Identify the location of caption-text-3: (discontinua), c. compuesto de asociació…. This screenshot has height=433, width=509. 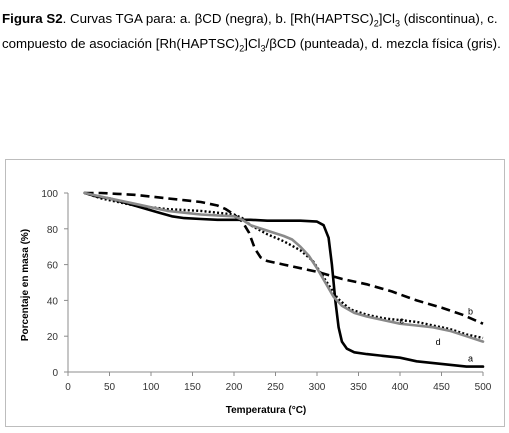
(250, 31).